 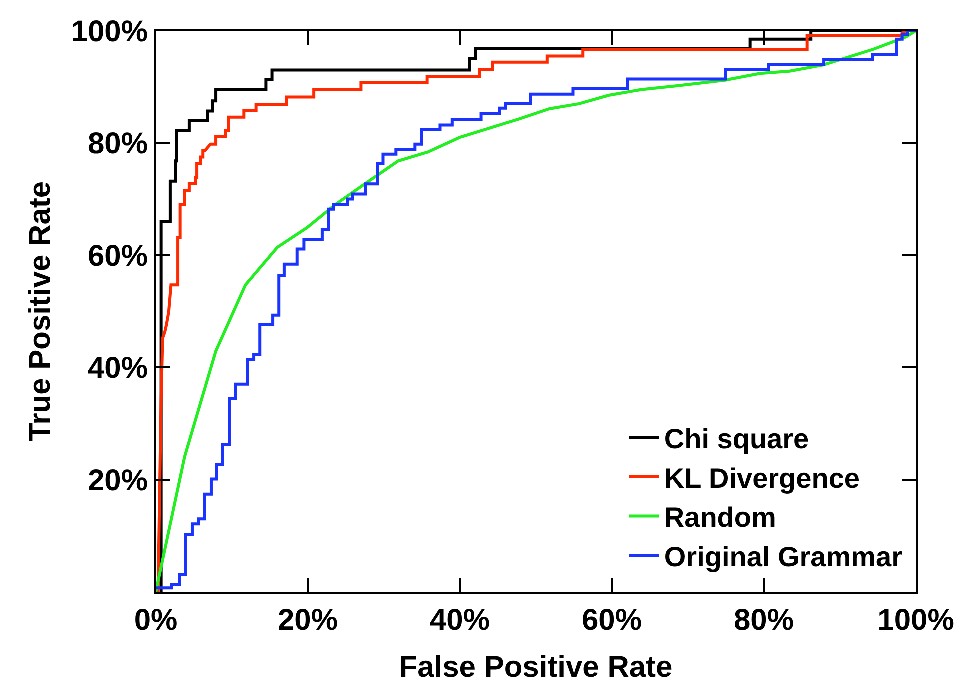 What do you see at coordinates (536, 667) in the screenshot?
I see `x-axis-title: False Positive Rate` at bounding box center [536, 667].